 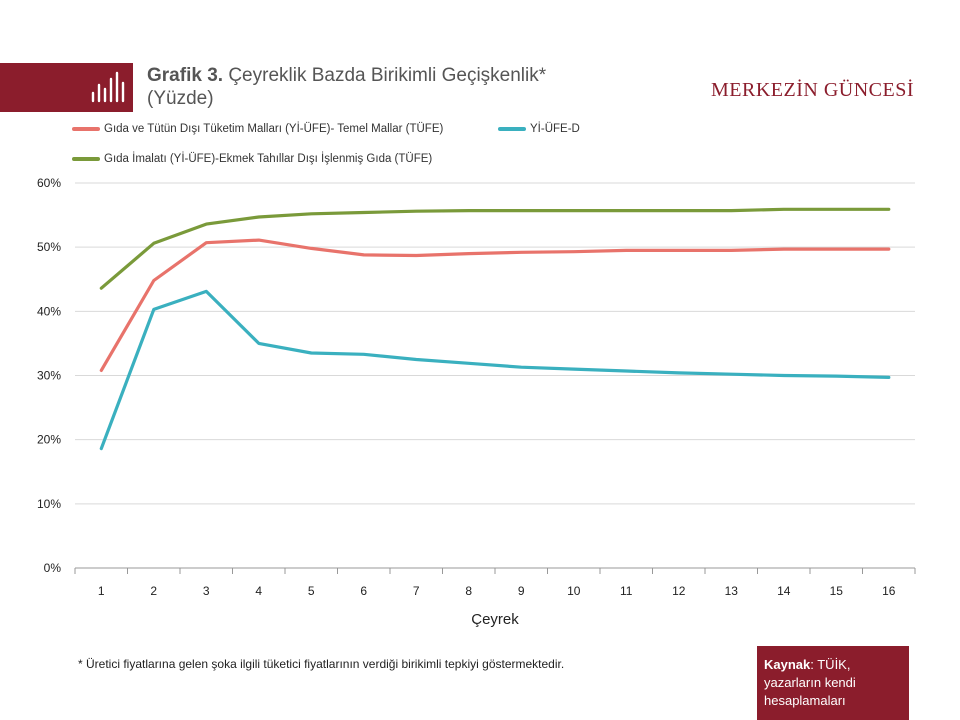 I want to click on y-tick-label: 50%, so click(x=49, y=247).